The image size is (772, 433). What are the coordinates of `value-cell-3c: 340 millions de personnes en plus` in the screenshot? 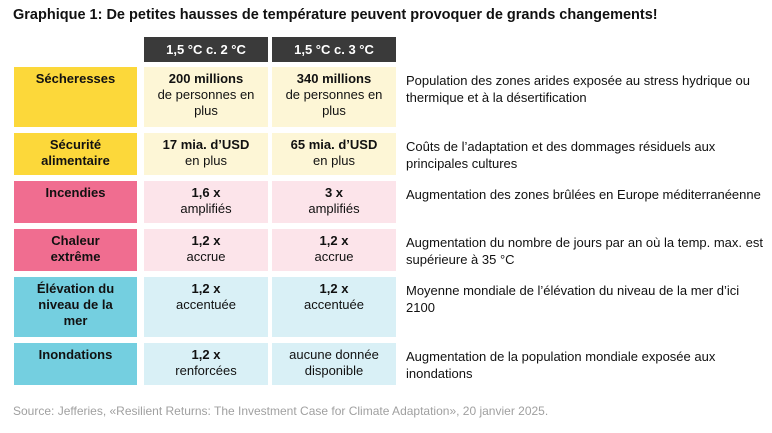 It's located at (334, 97).